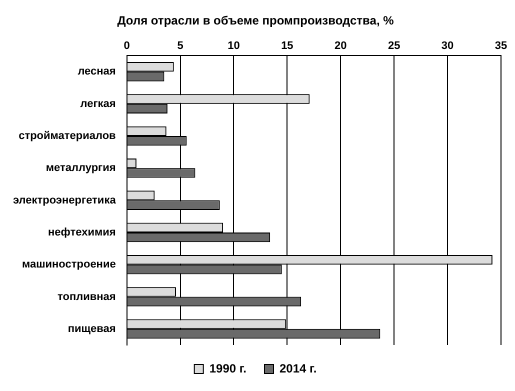  I want to click on x-tick-label: 35, so click(501, 46).